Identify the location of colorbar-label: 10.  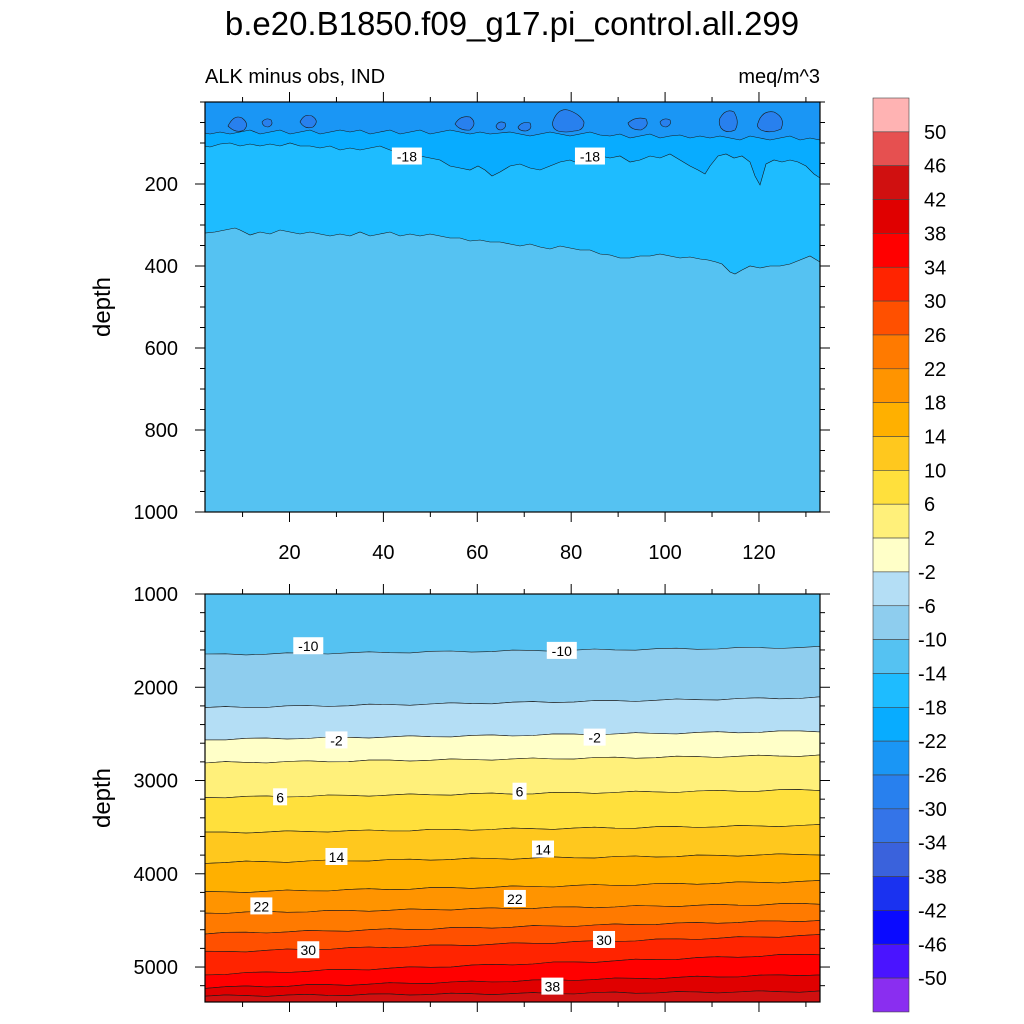
(935, 471).